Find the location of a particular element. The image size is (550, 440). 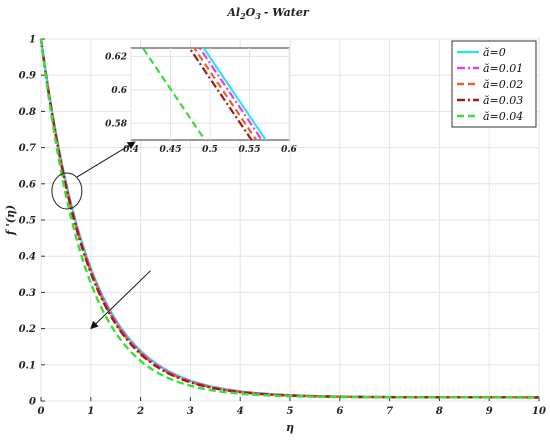

y-tick-label: 0.3 is located at coordinates (27, 293).